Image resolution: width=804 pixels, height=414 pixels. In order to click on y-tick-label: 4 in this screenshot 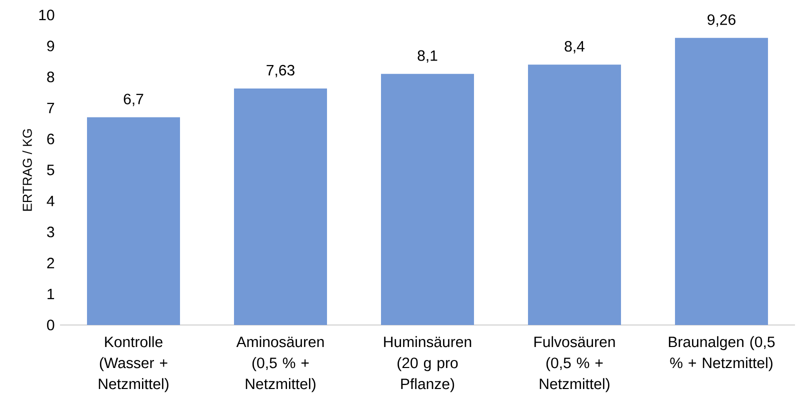, I will do `click(50, 201)`.